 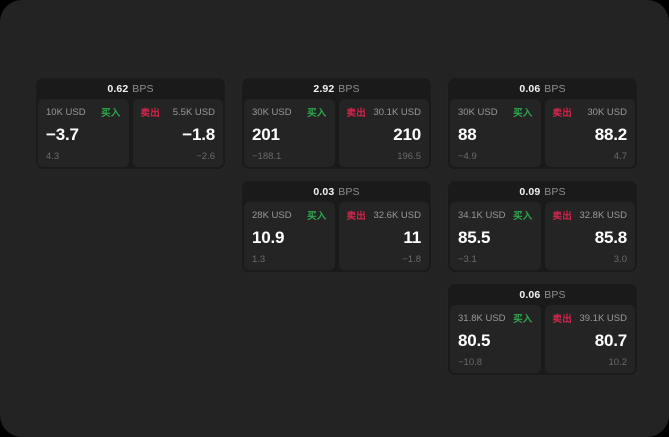 What do you see at coordinates (610, 135) in the screenshot?
I see `sell-price: 88.2` at bounding box center [610, 135].